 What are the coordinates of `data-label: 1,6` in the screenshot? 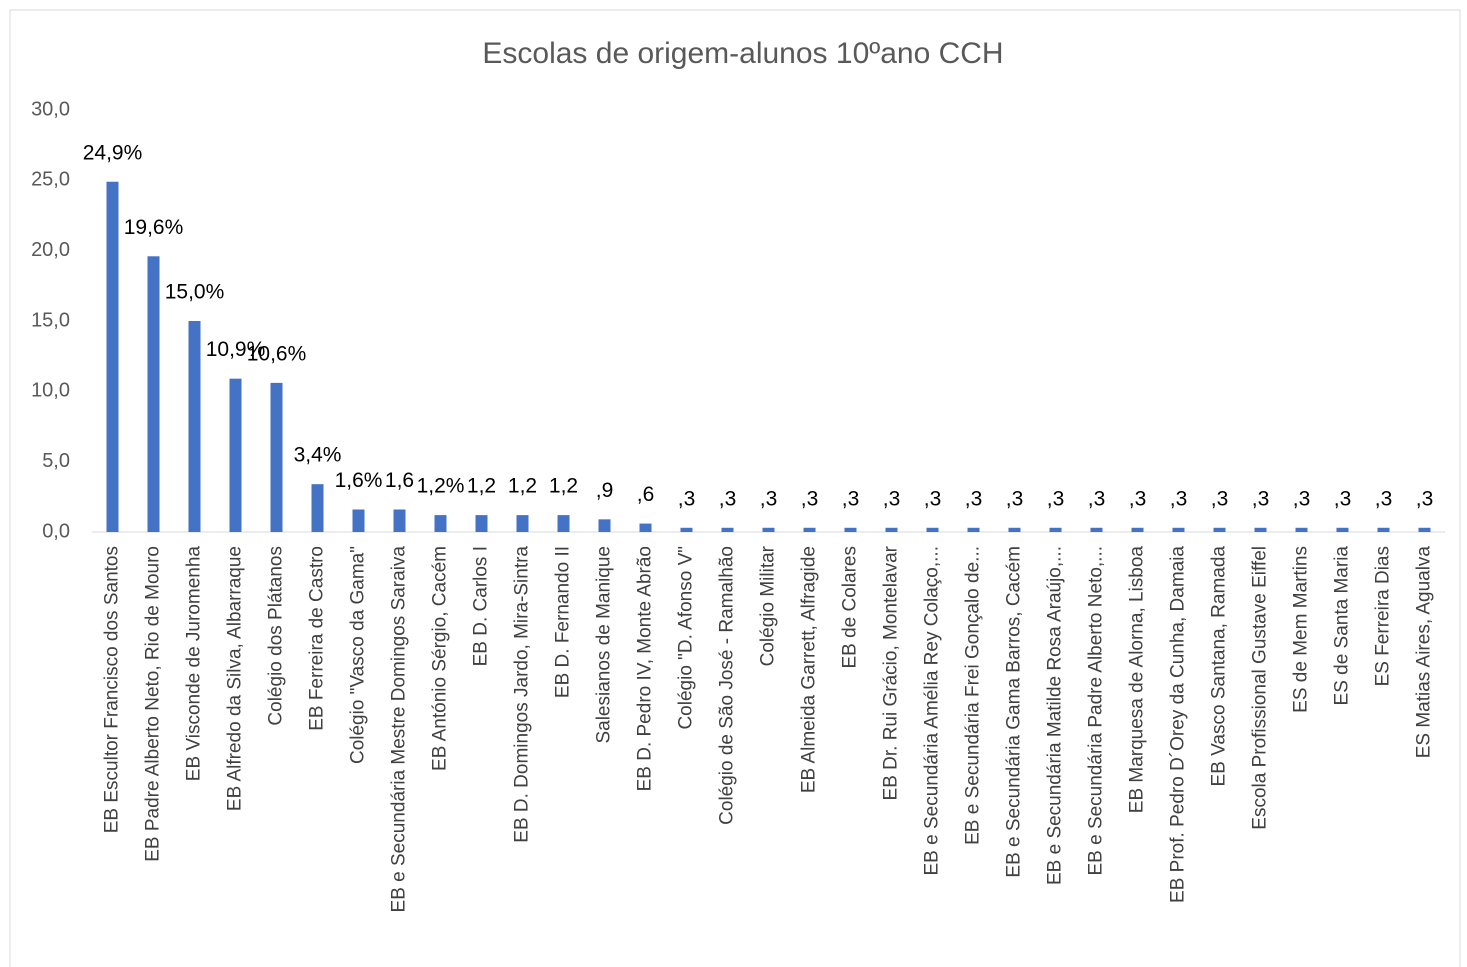 It's located at (399, 480).